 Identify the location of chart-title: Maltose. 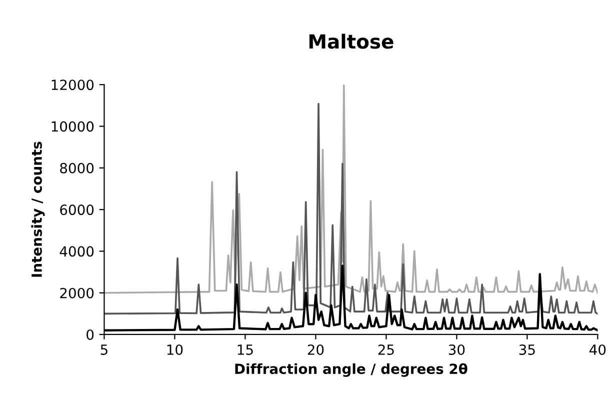
(351, 41).